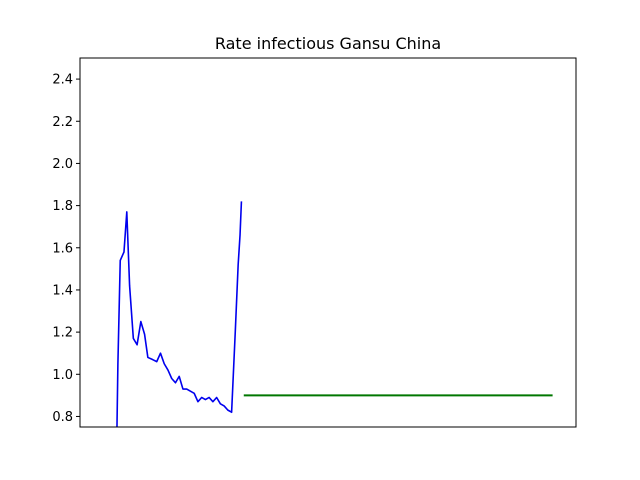  I want to click on chart-title: Rate infectious Gansu China, so click(328, 43).